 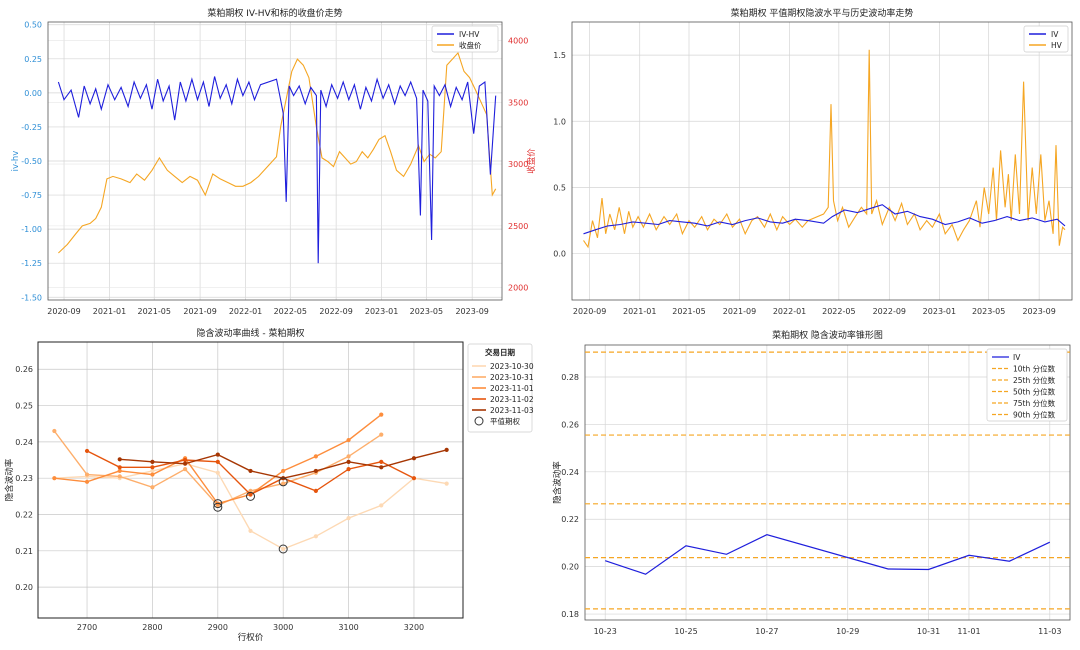 I want to click on x-tick-label: 2700, so click(x=87, y=627).